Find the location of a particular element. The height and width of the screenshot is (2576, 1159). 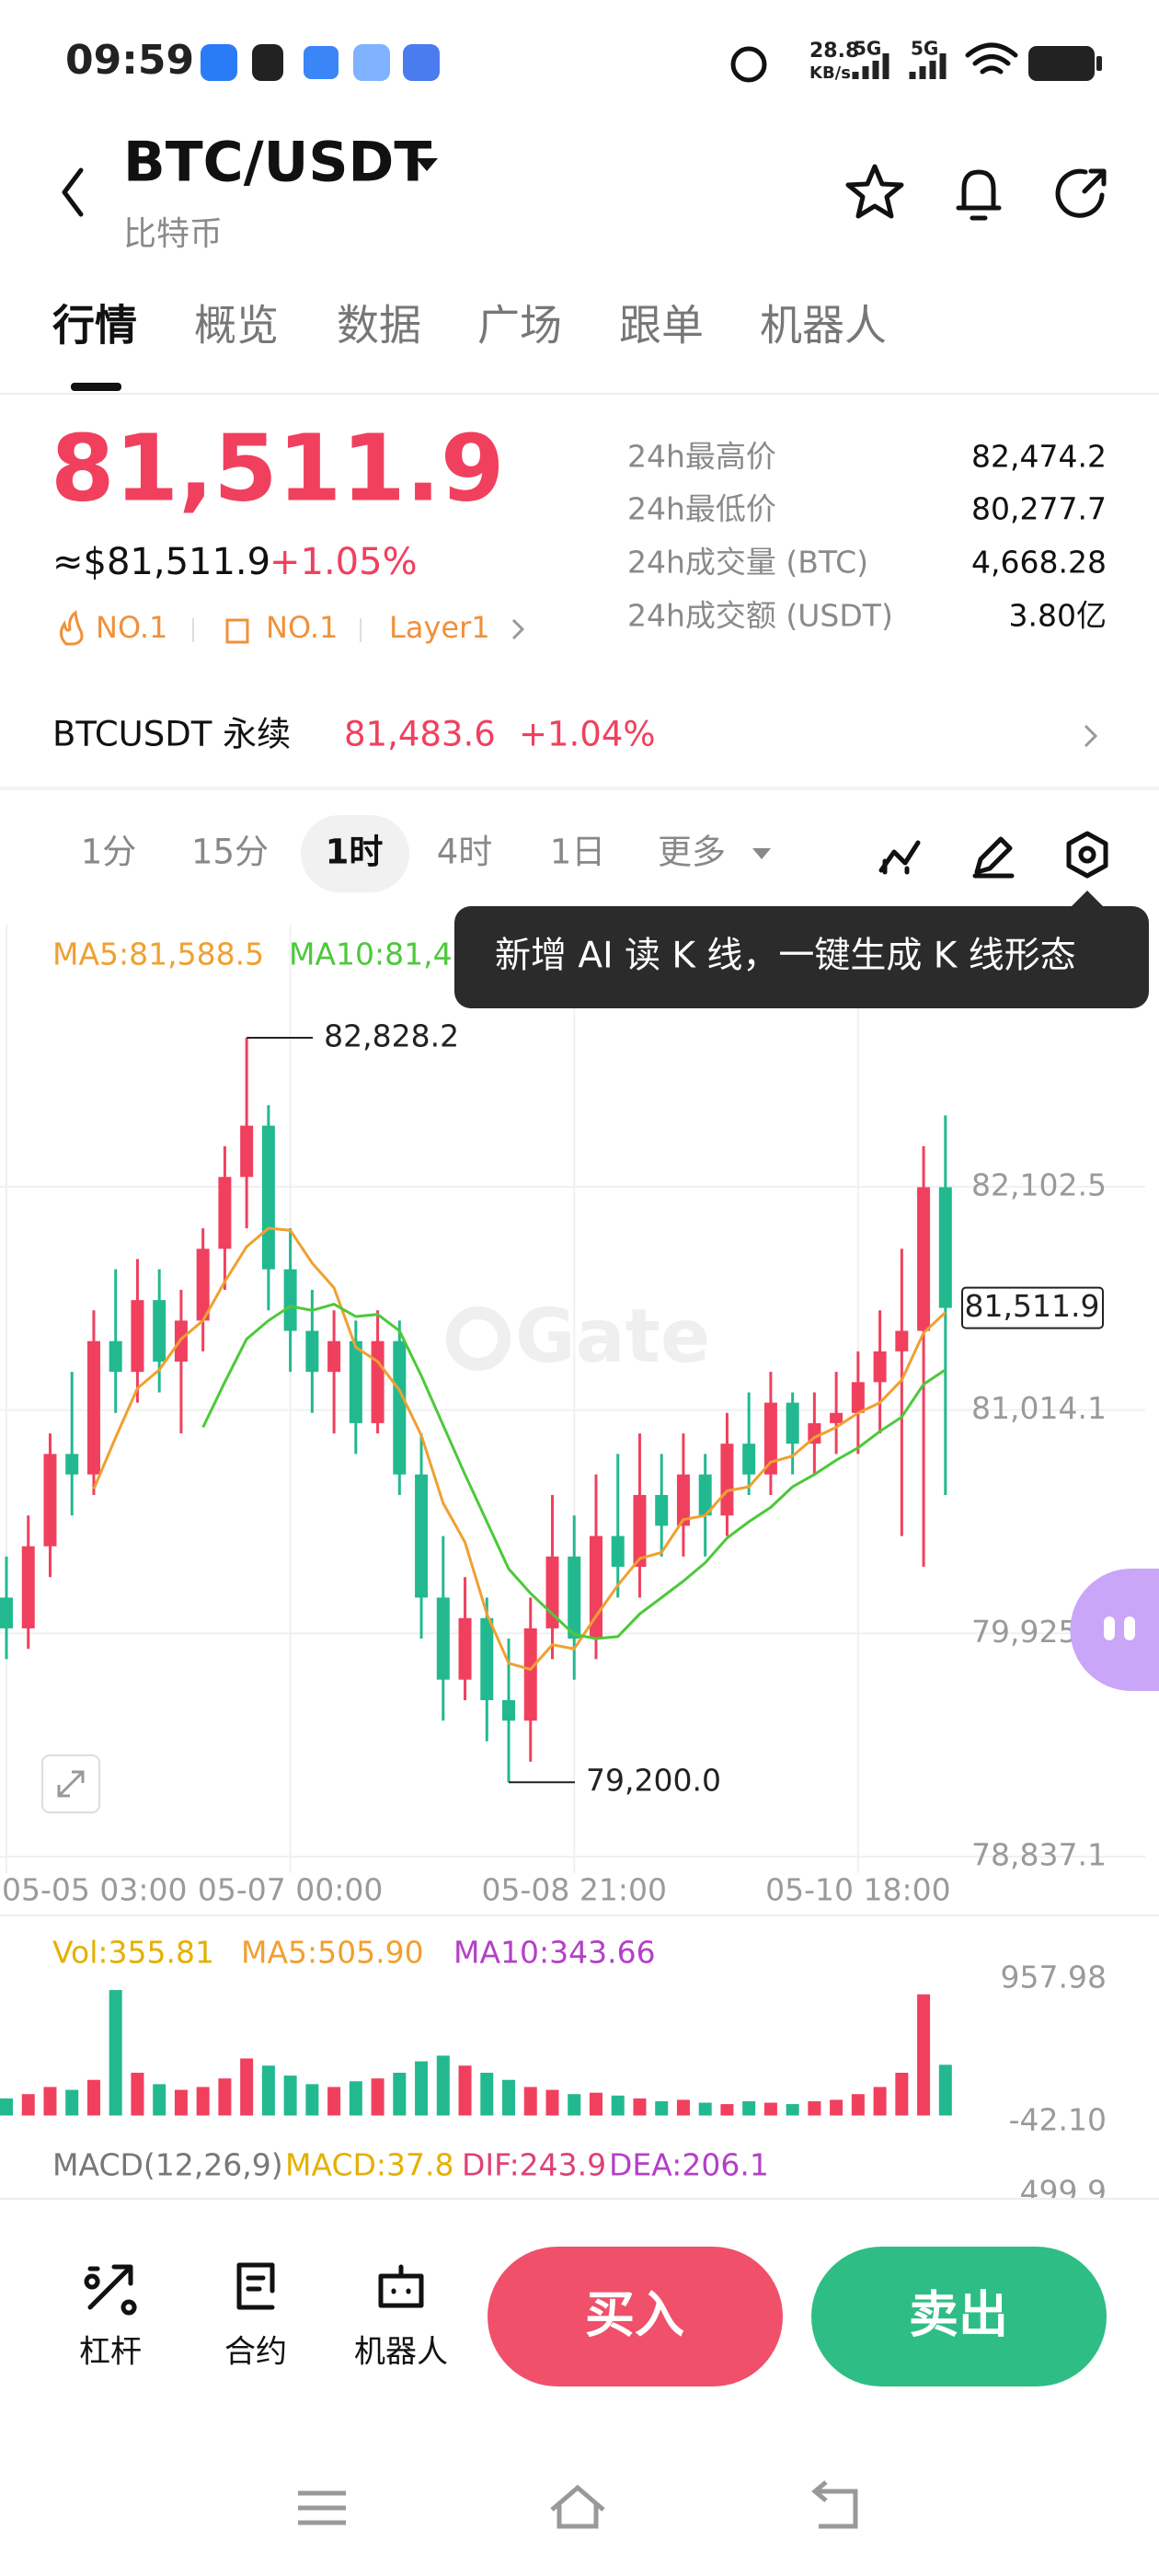

sell-label: 卖出 is located at coordinates (958, 2315).